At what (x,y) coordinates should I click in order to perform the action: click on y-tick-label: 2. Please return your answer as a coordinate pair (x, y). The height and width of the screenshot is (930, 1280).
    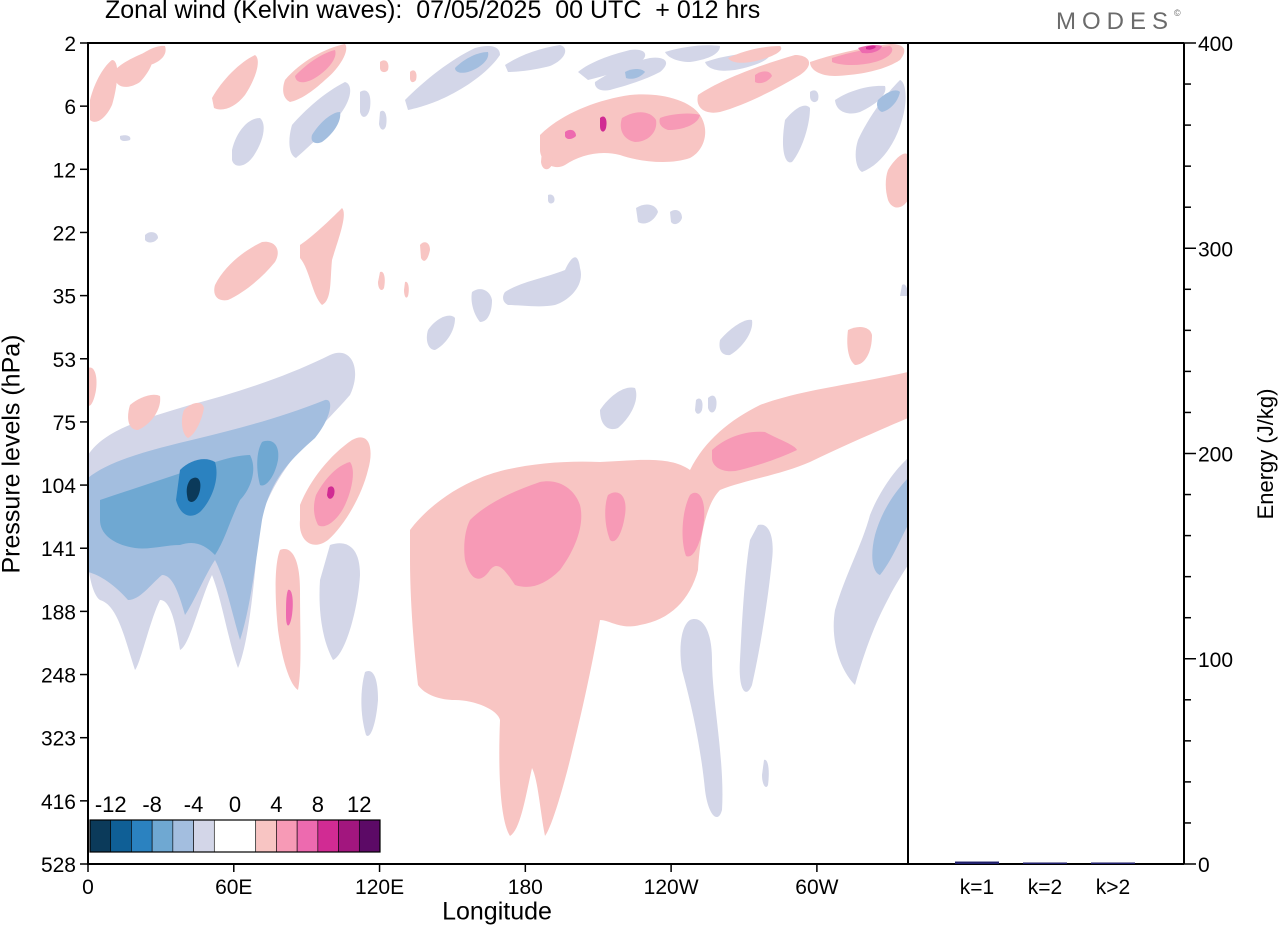
    Looking at the image, I should click on (70, 44).